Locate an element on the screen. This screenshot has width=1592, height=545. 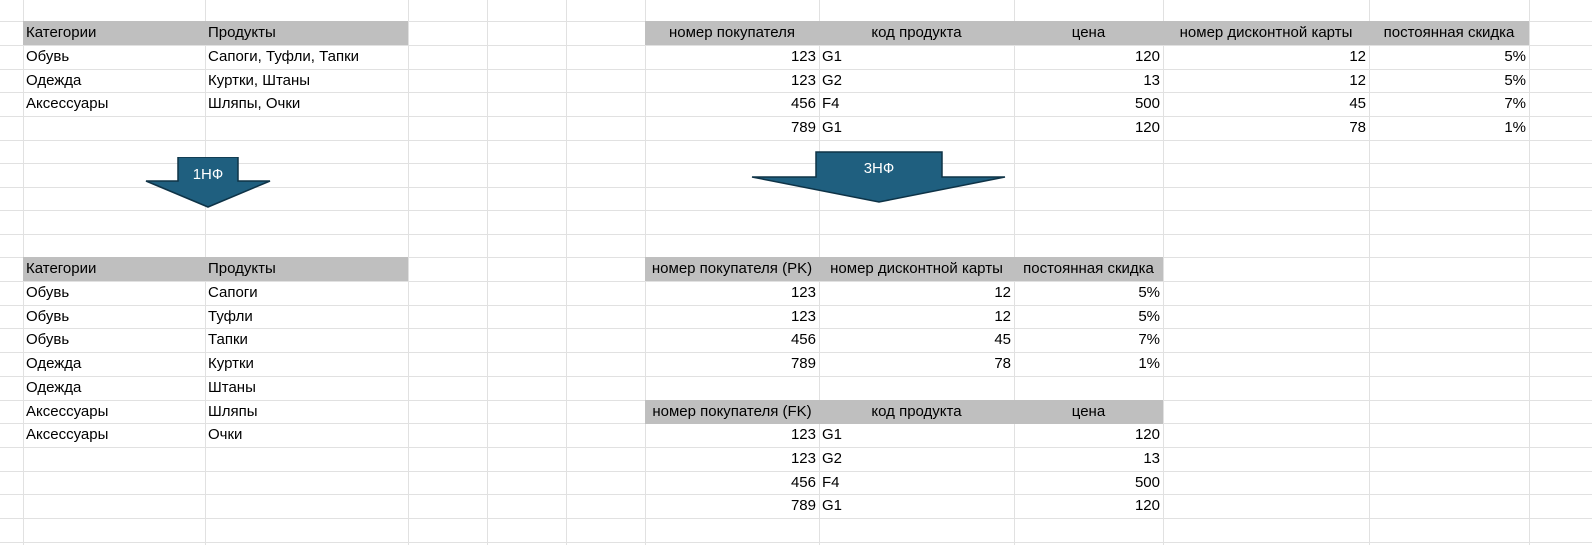
table-cell: Шляпы, Очки is located at coordinates (254, 103).